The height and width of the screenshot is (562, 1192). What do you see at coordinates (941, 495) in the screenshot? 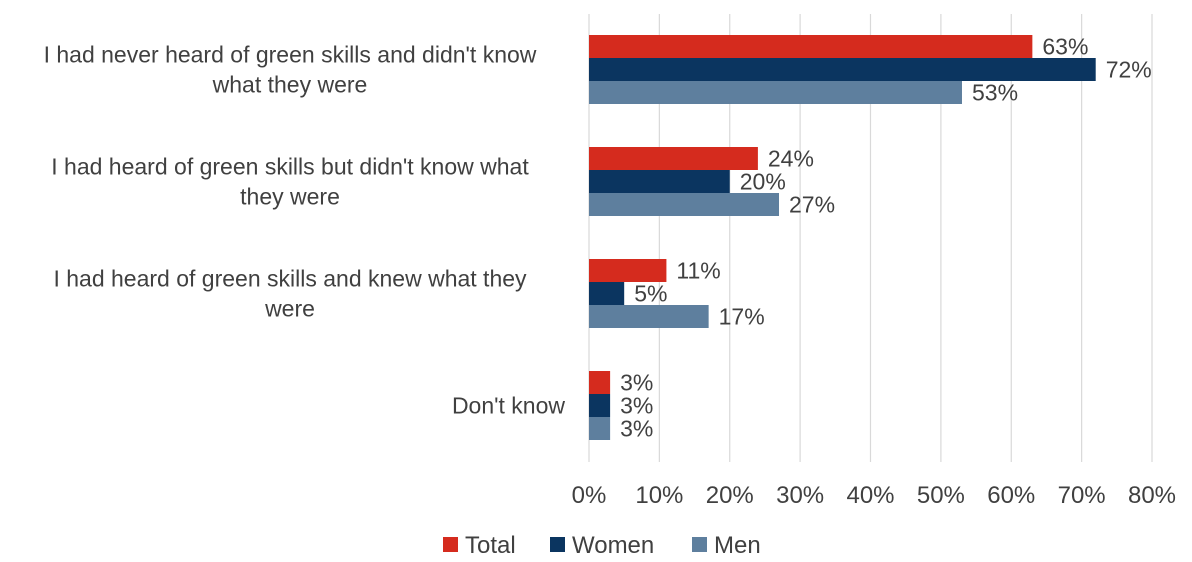
I see `x-tick-label: 50%` at bounding box center [941, 495].